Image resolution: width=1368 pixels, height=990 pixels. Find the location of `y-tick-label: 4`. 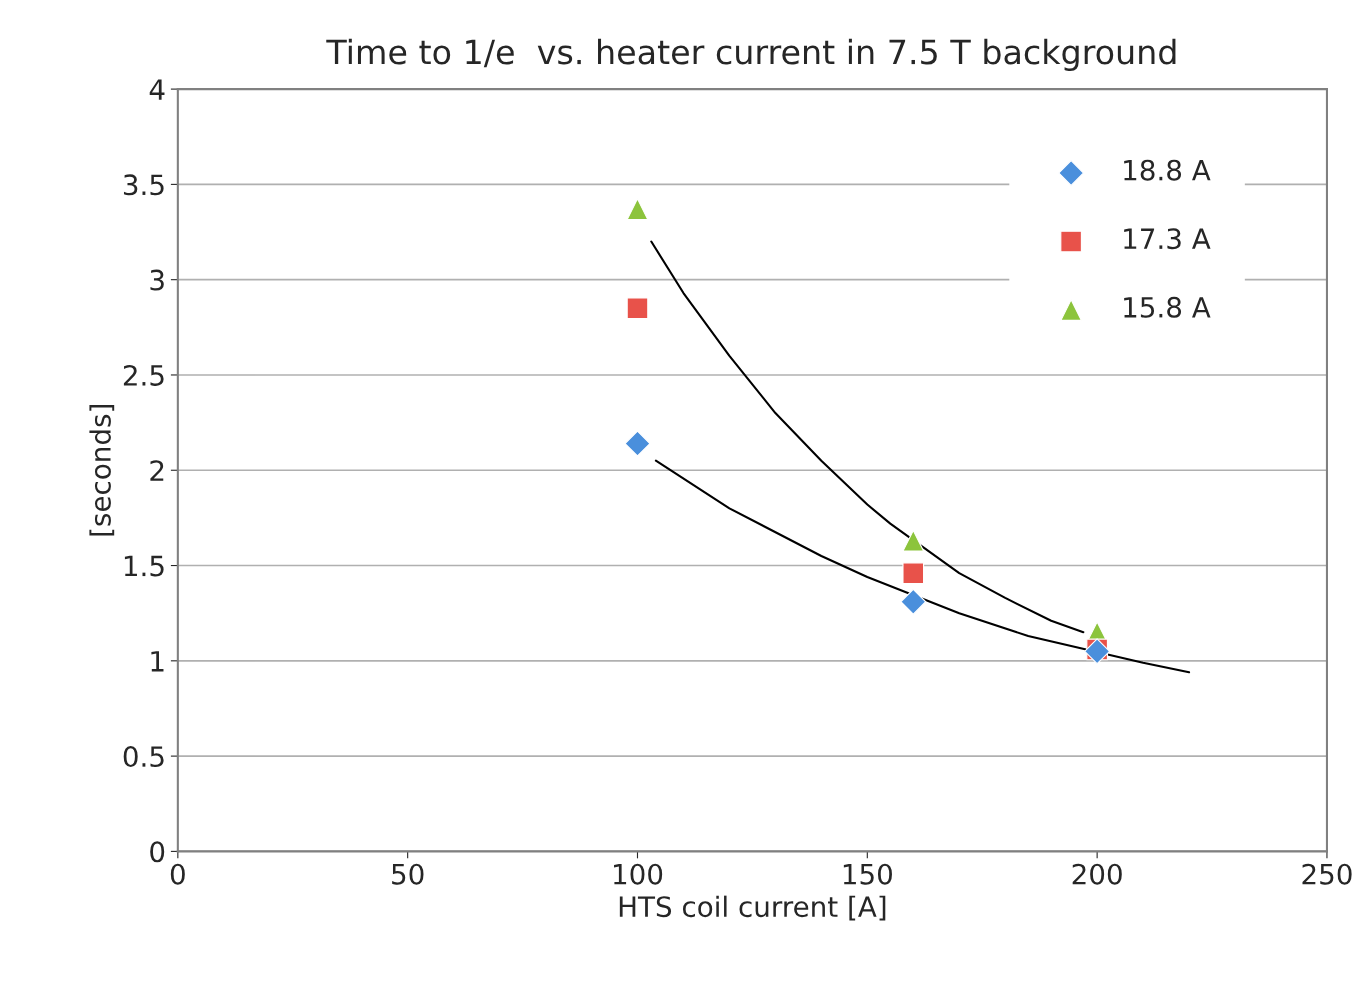

y-tick-label: 4 is located at coordinates (157, 89).